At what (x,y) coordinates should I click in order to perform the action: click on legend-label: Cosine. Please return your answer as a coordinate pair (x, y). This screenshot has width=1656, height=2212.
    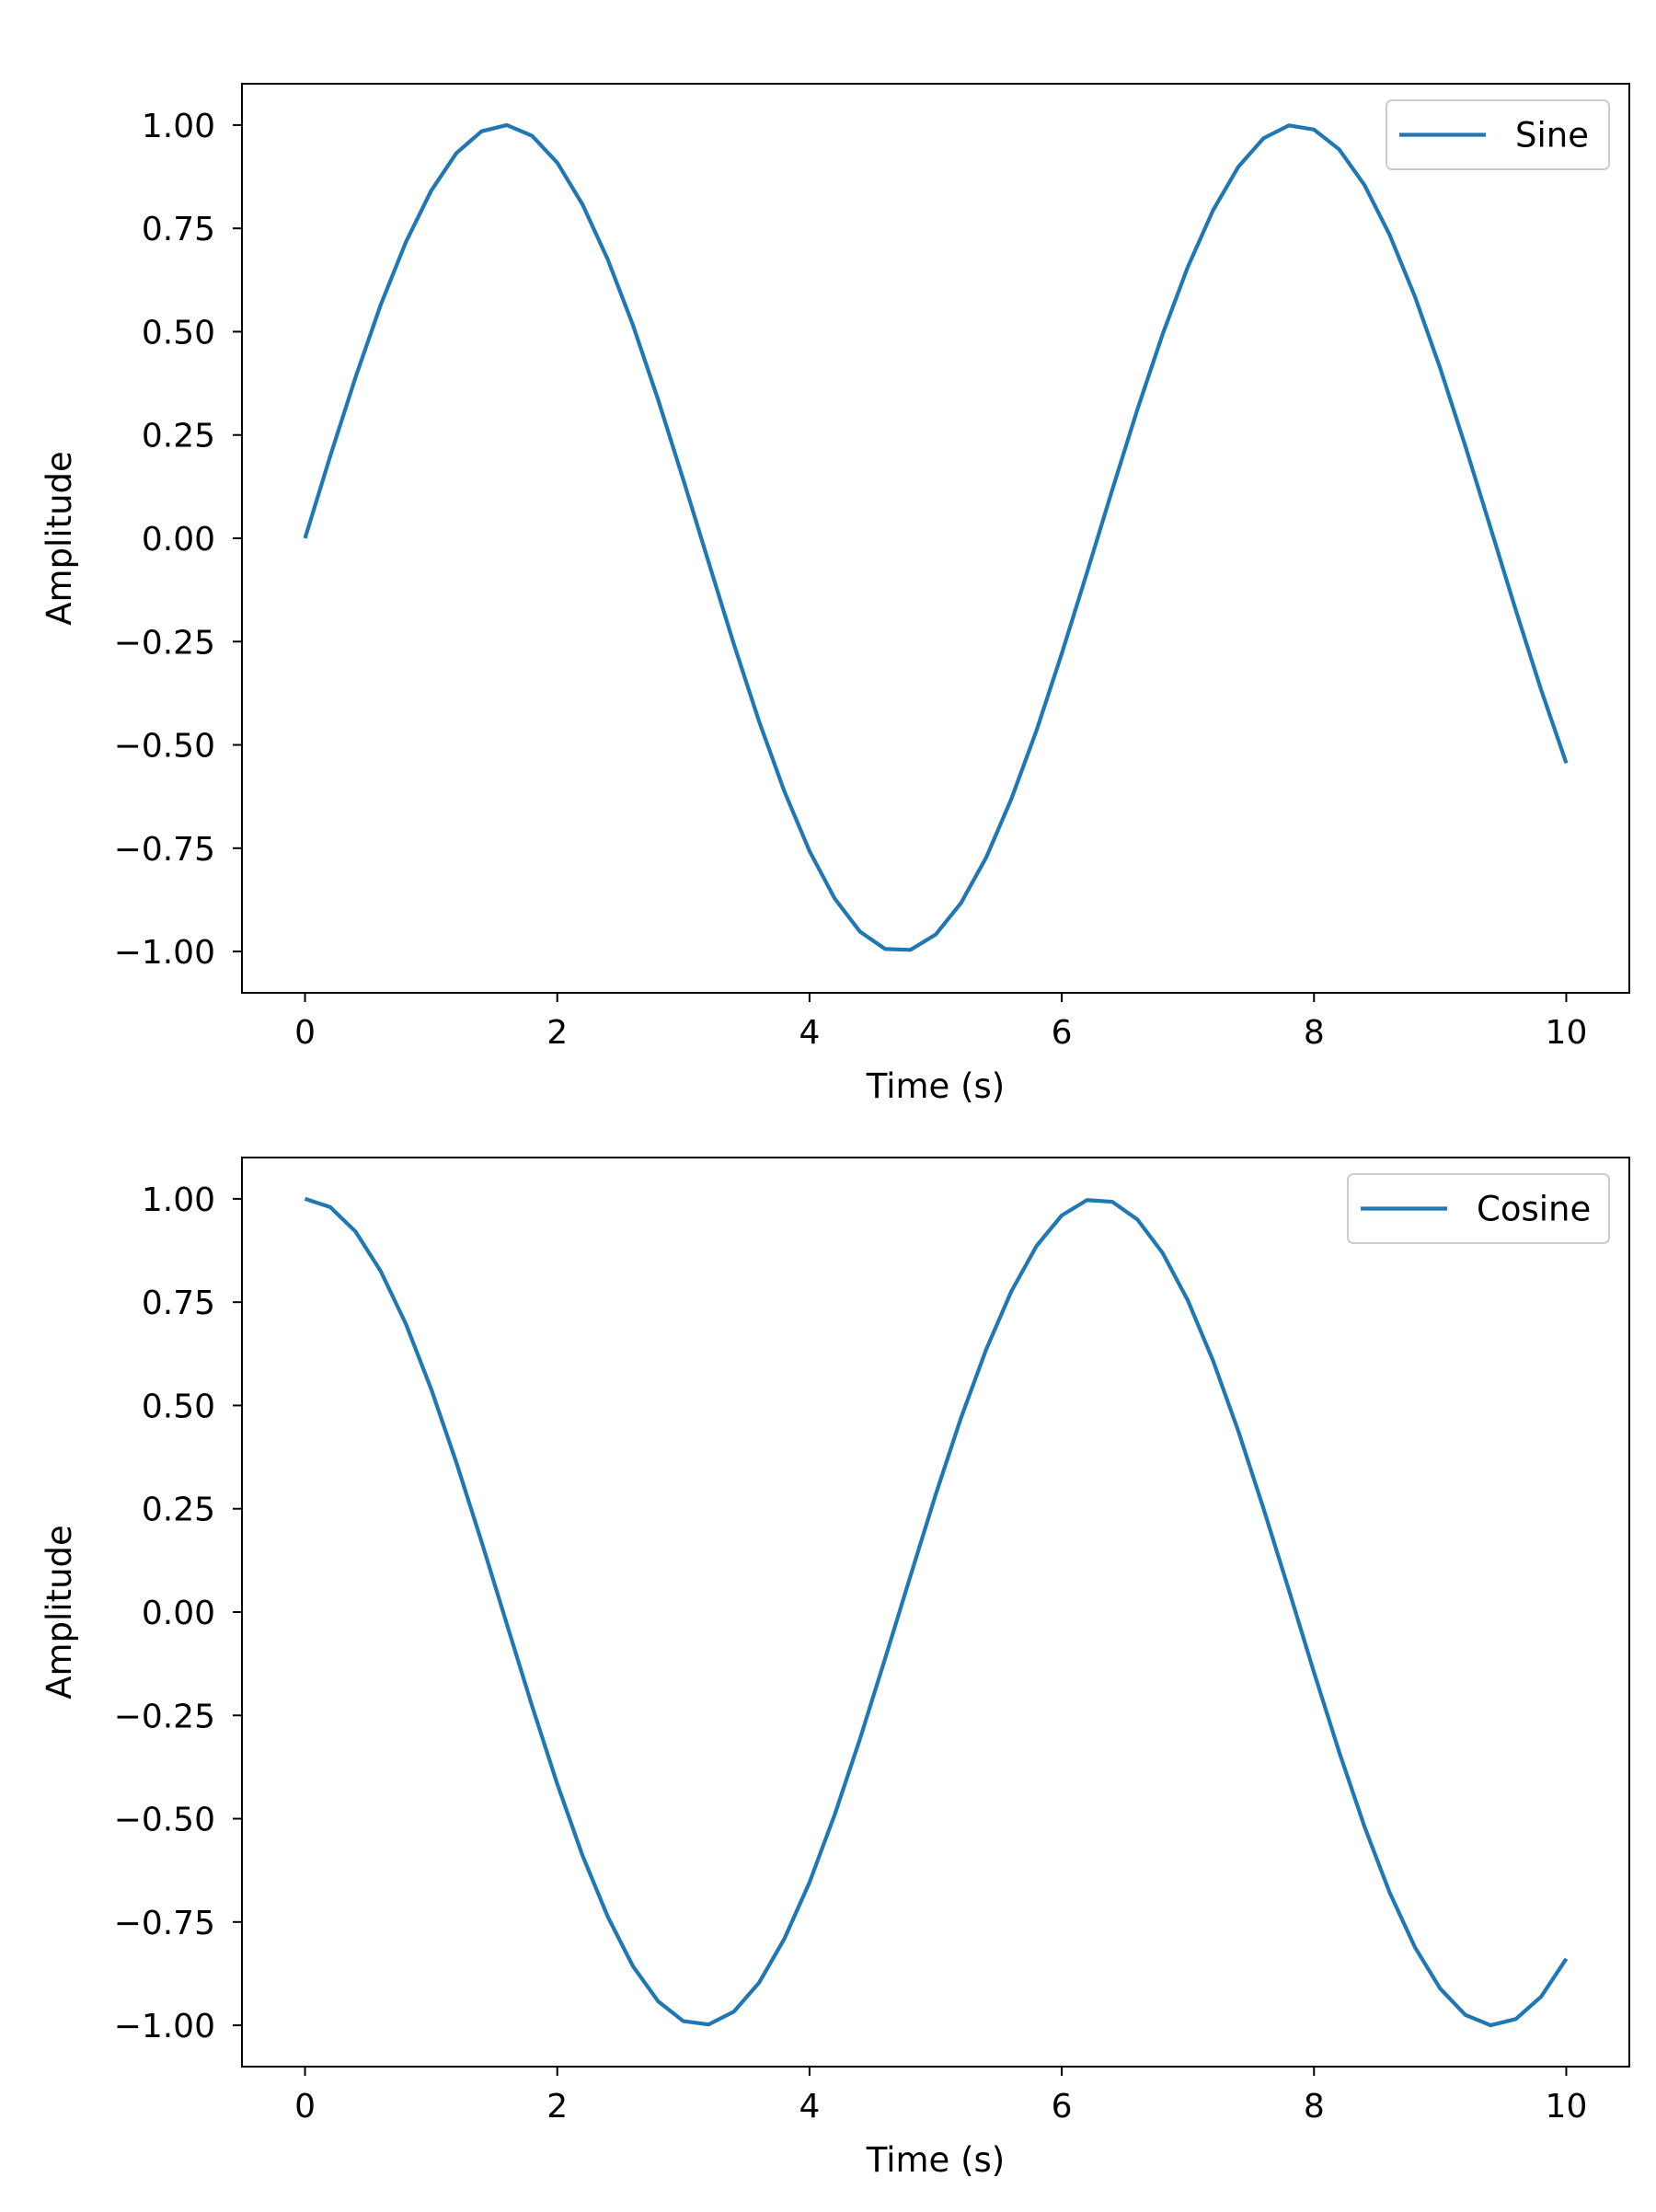
    Looking at the image, I should click on (1534, 1209).